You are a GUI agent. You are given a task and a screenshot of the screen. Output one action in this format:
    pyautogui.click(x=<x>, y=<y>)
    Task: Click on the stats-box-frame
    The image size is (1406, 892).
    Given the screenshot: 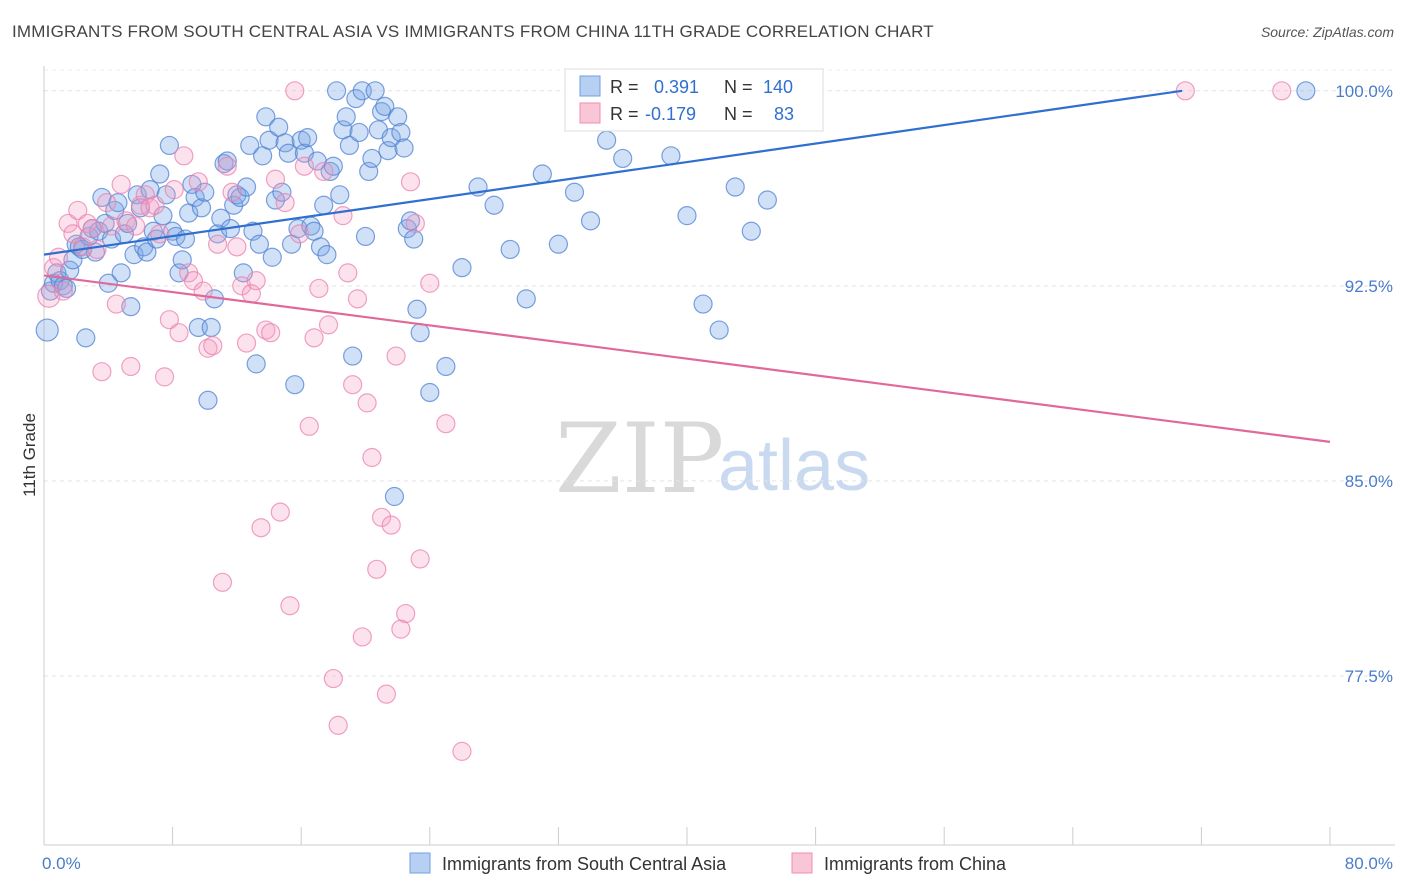 What is the action you would take?
    pyautogui.click(x=694, y=100)
    